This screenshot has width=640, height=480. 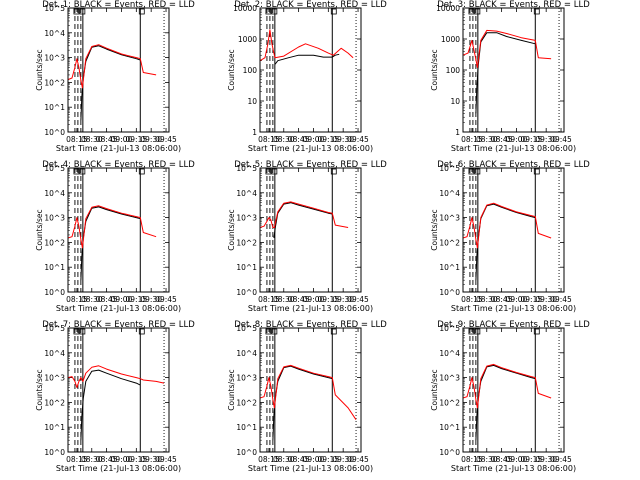 What do you see at coordinates (247, 39) in the screenshot?
I see `y-tick-label: 1000` at bounding box center [247, 39].